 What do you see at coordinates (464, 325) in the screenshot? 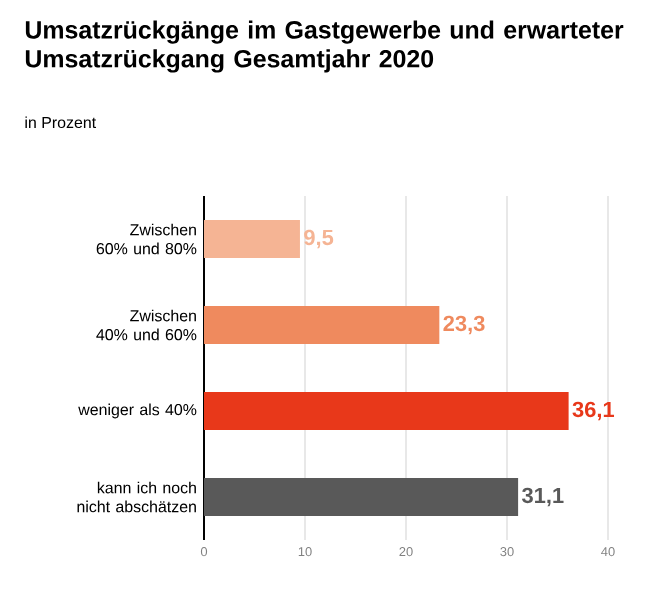
I see `data-label: 23,3` at bounding box center [464, 325].